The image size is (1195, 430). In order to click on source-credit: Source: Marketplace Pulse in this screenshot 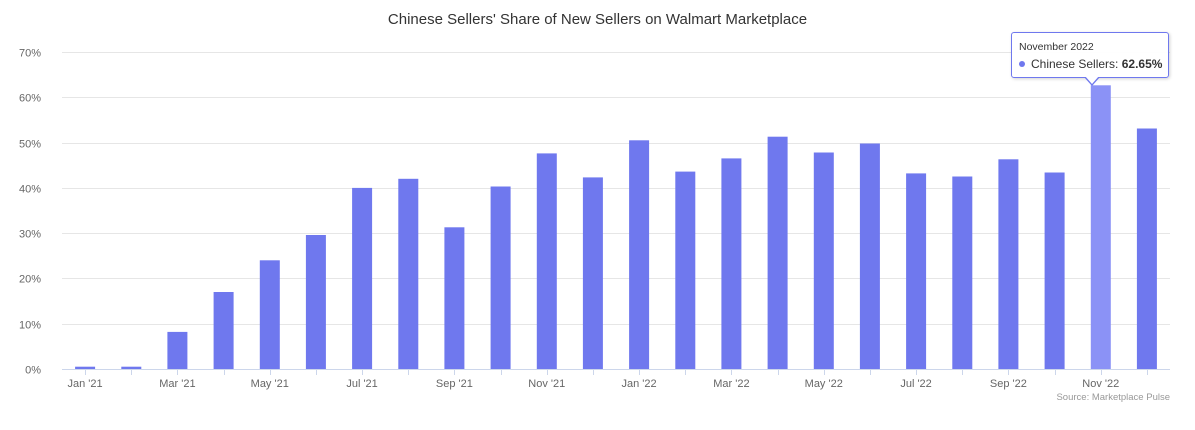, I will do `click(1113, 397)`.